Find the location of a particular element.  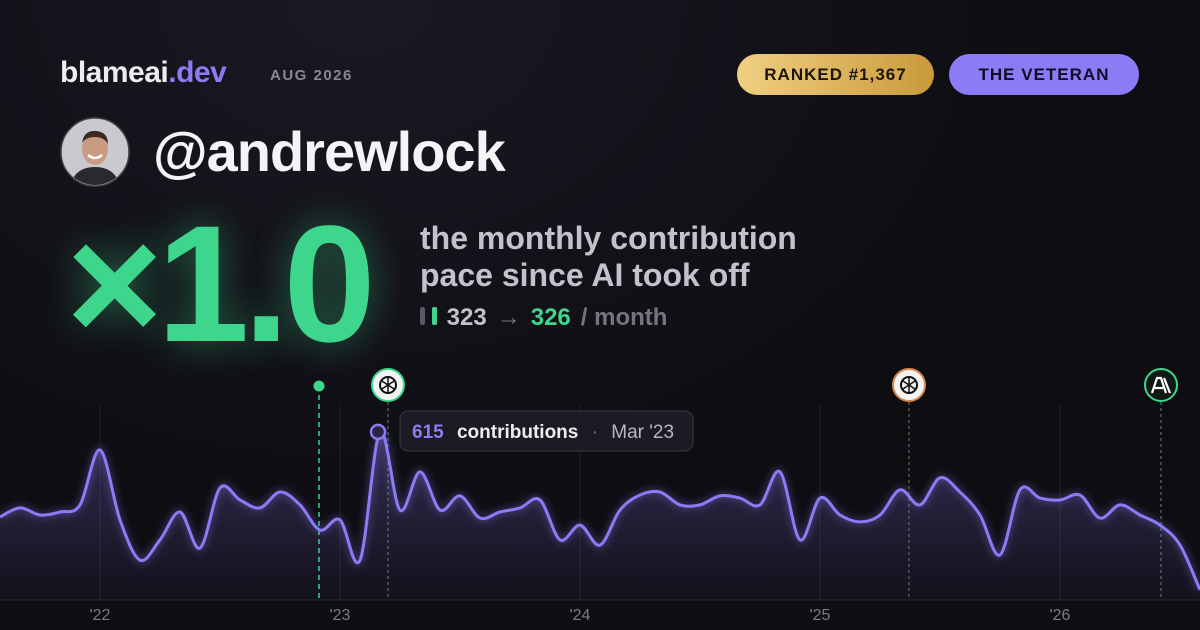

pace-before: 323 is located at coordinates (466, 317).